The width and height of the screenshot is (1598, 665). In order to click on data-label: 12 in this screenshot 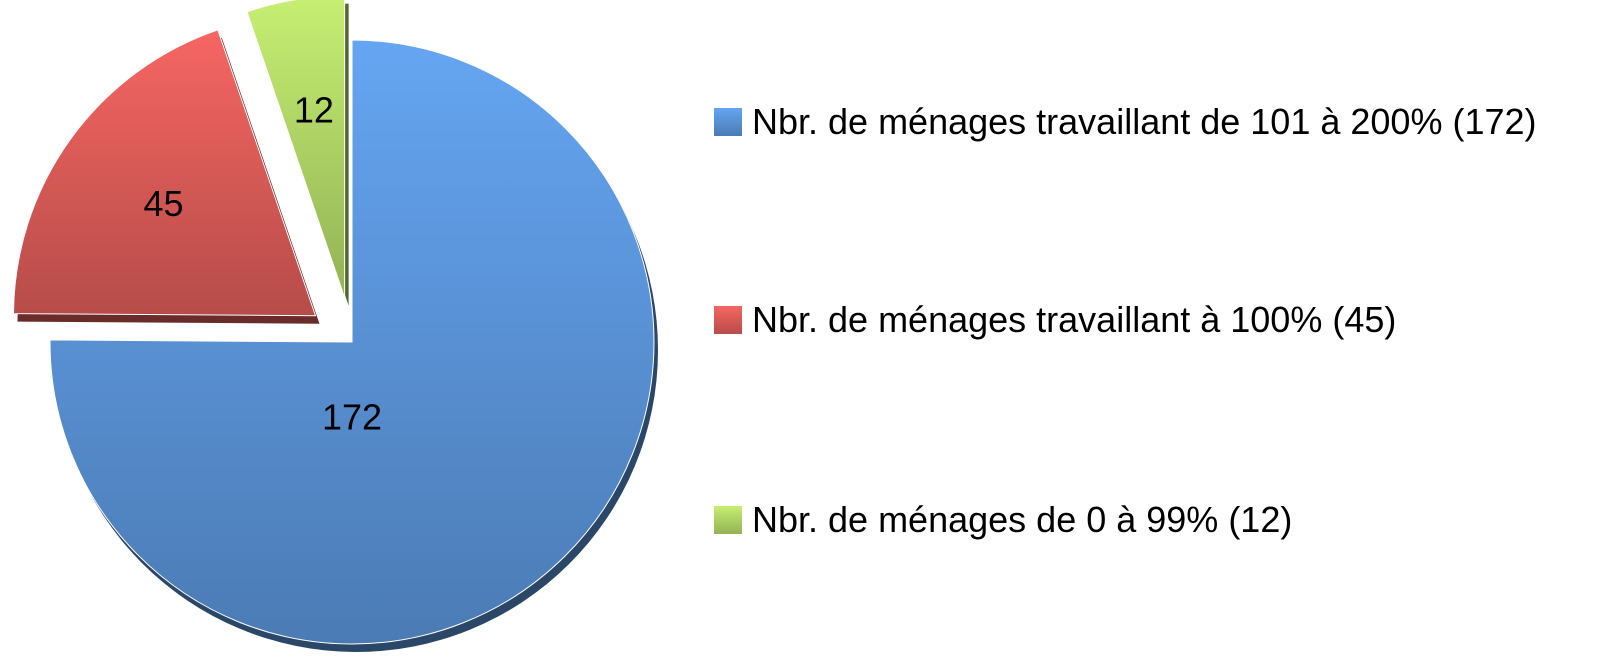, I will do `click(314, 109)`.